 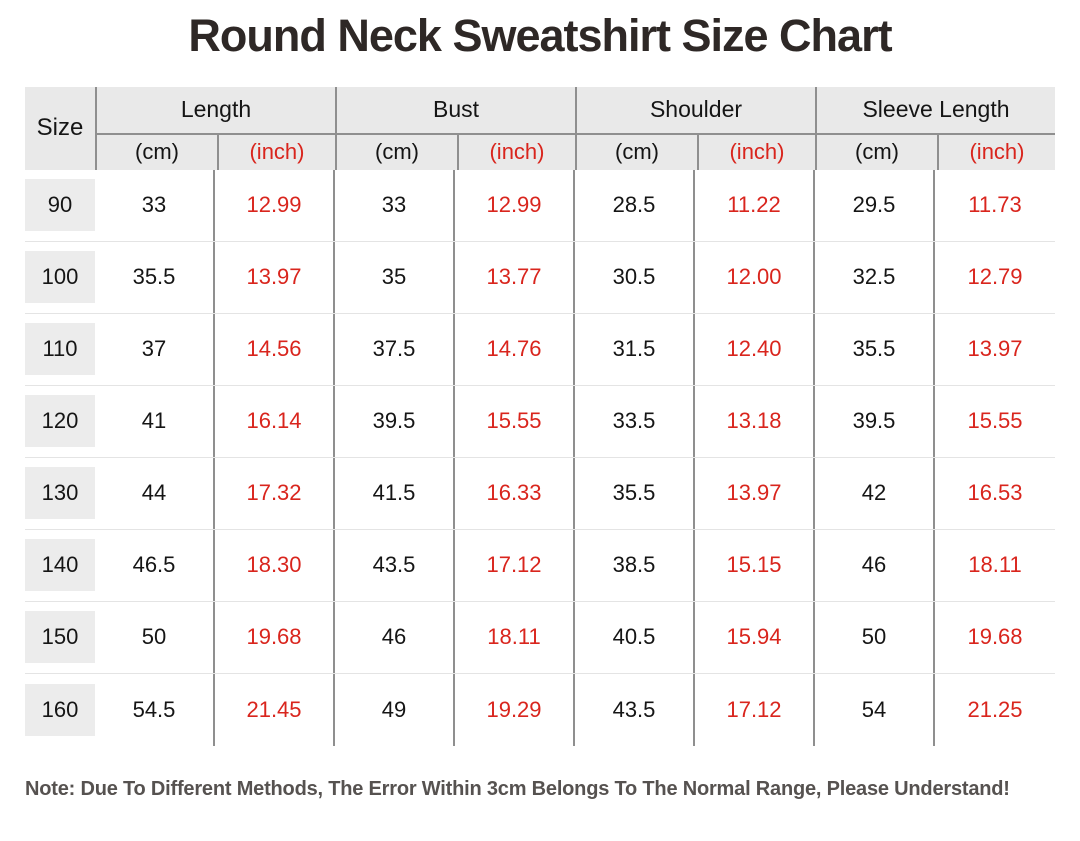 I want to click on shoulder-subheader: (cm) (inch), so click(x=696, y=152).